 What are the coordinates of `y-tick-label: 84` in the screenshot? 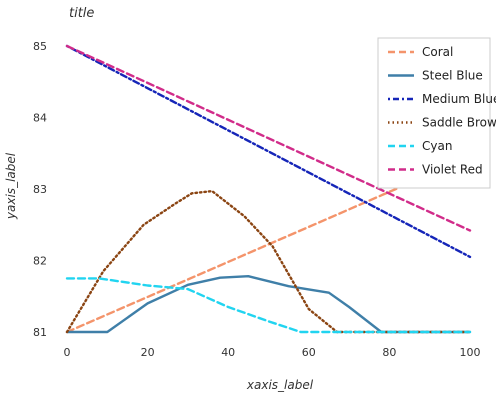 It's located at (40, 118).